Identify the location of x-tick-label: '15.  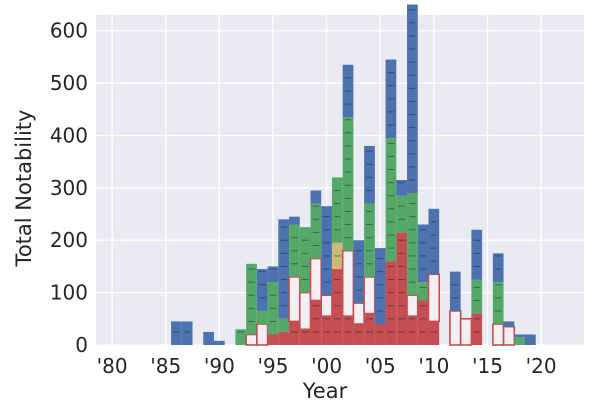
(487, 366).